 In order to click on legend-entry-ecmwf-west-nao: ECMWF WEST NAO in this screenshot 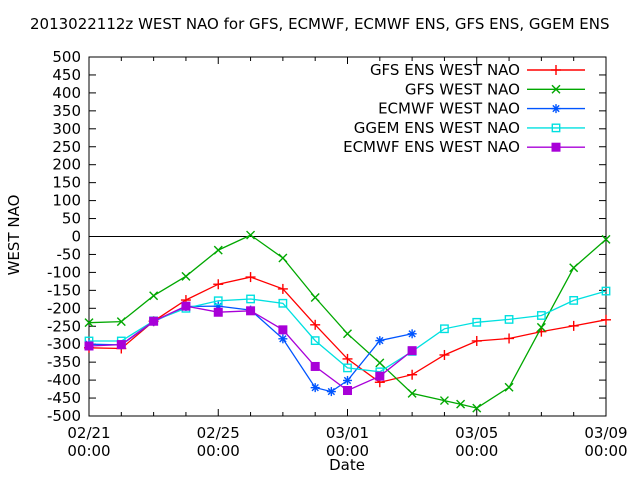, I will do `click(481, 109)`.